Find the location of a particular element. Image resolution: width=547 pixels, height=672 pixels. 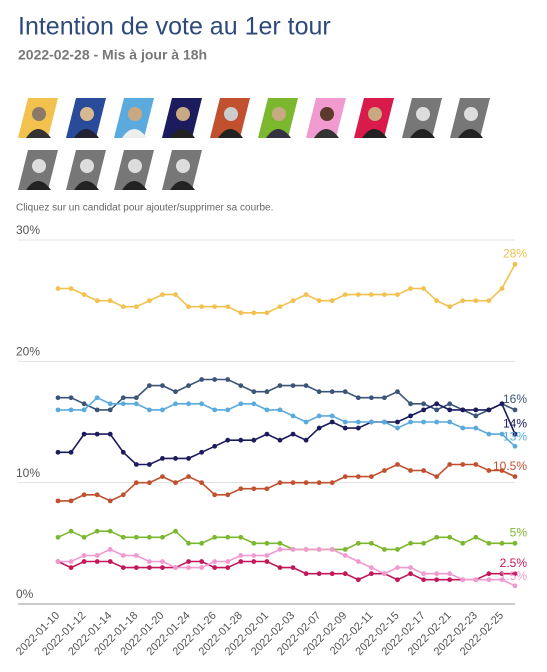

y-tick-label: 10% is located at coordinates (28, 473).